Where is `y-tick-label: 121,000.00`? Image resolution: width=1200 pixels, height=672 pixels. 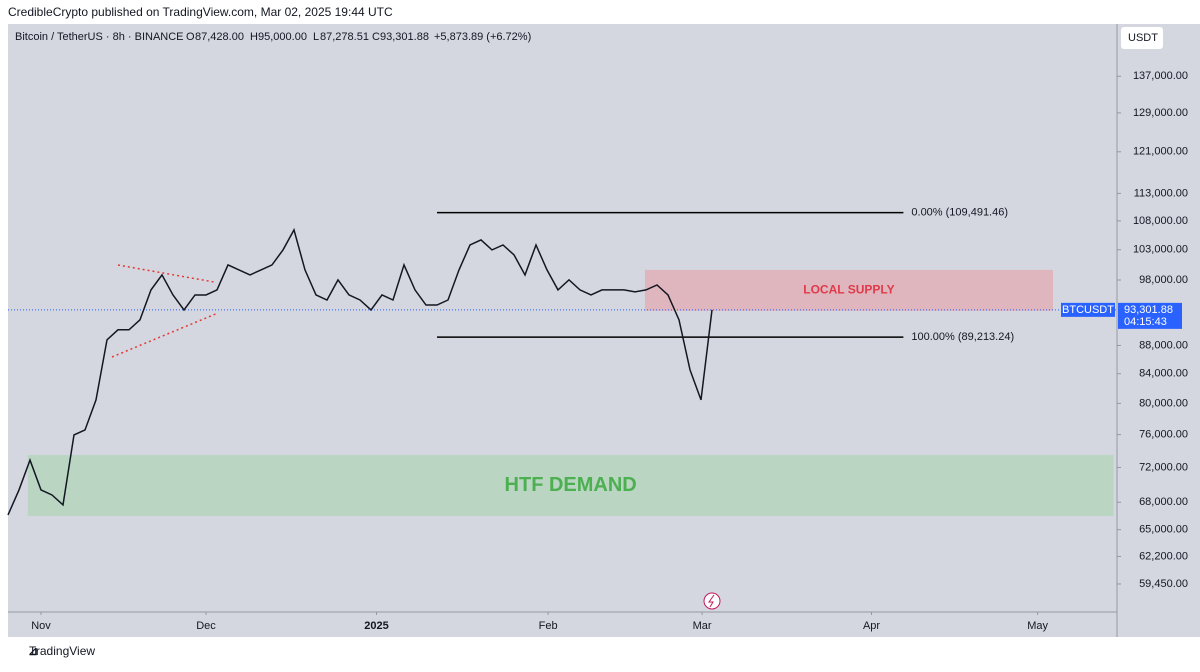
y-tick-label: 121,000.00 is located at coordinates (1160, 152).